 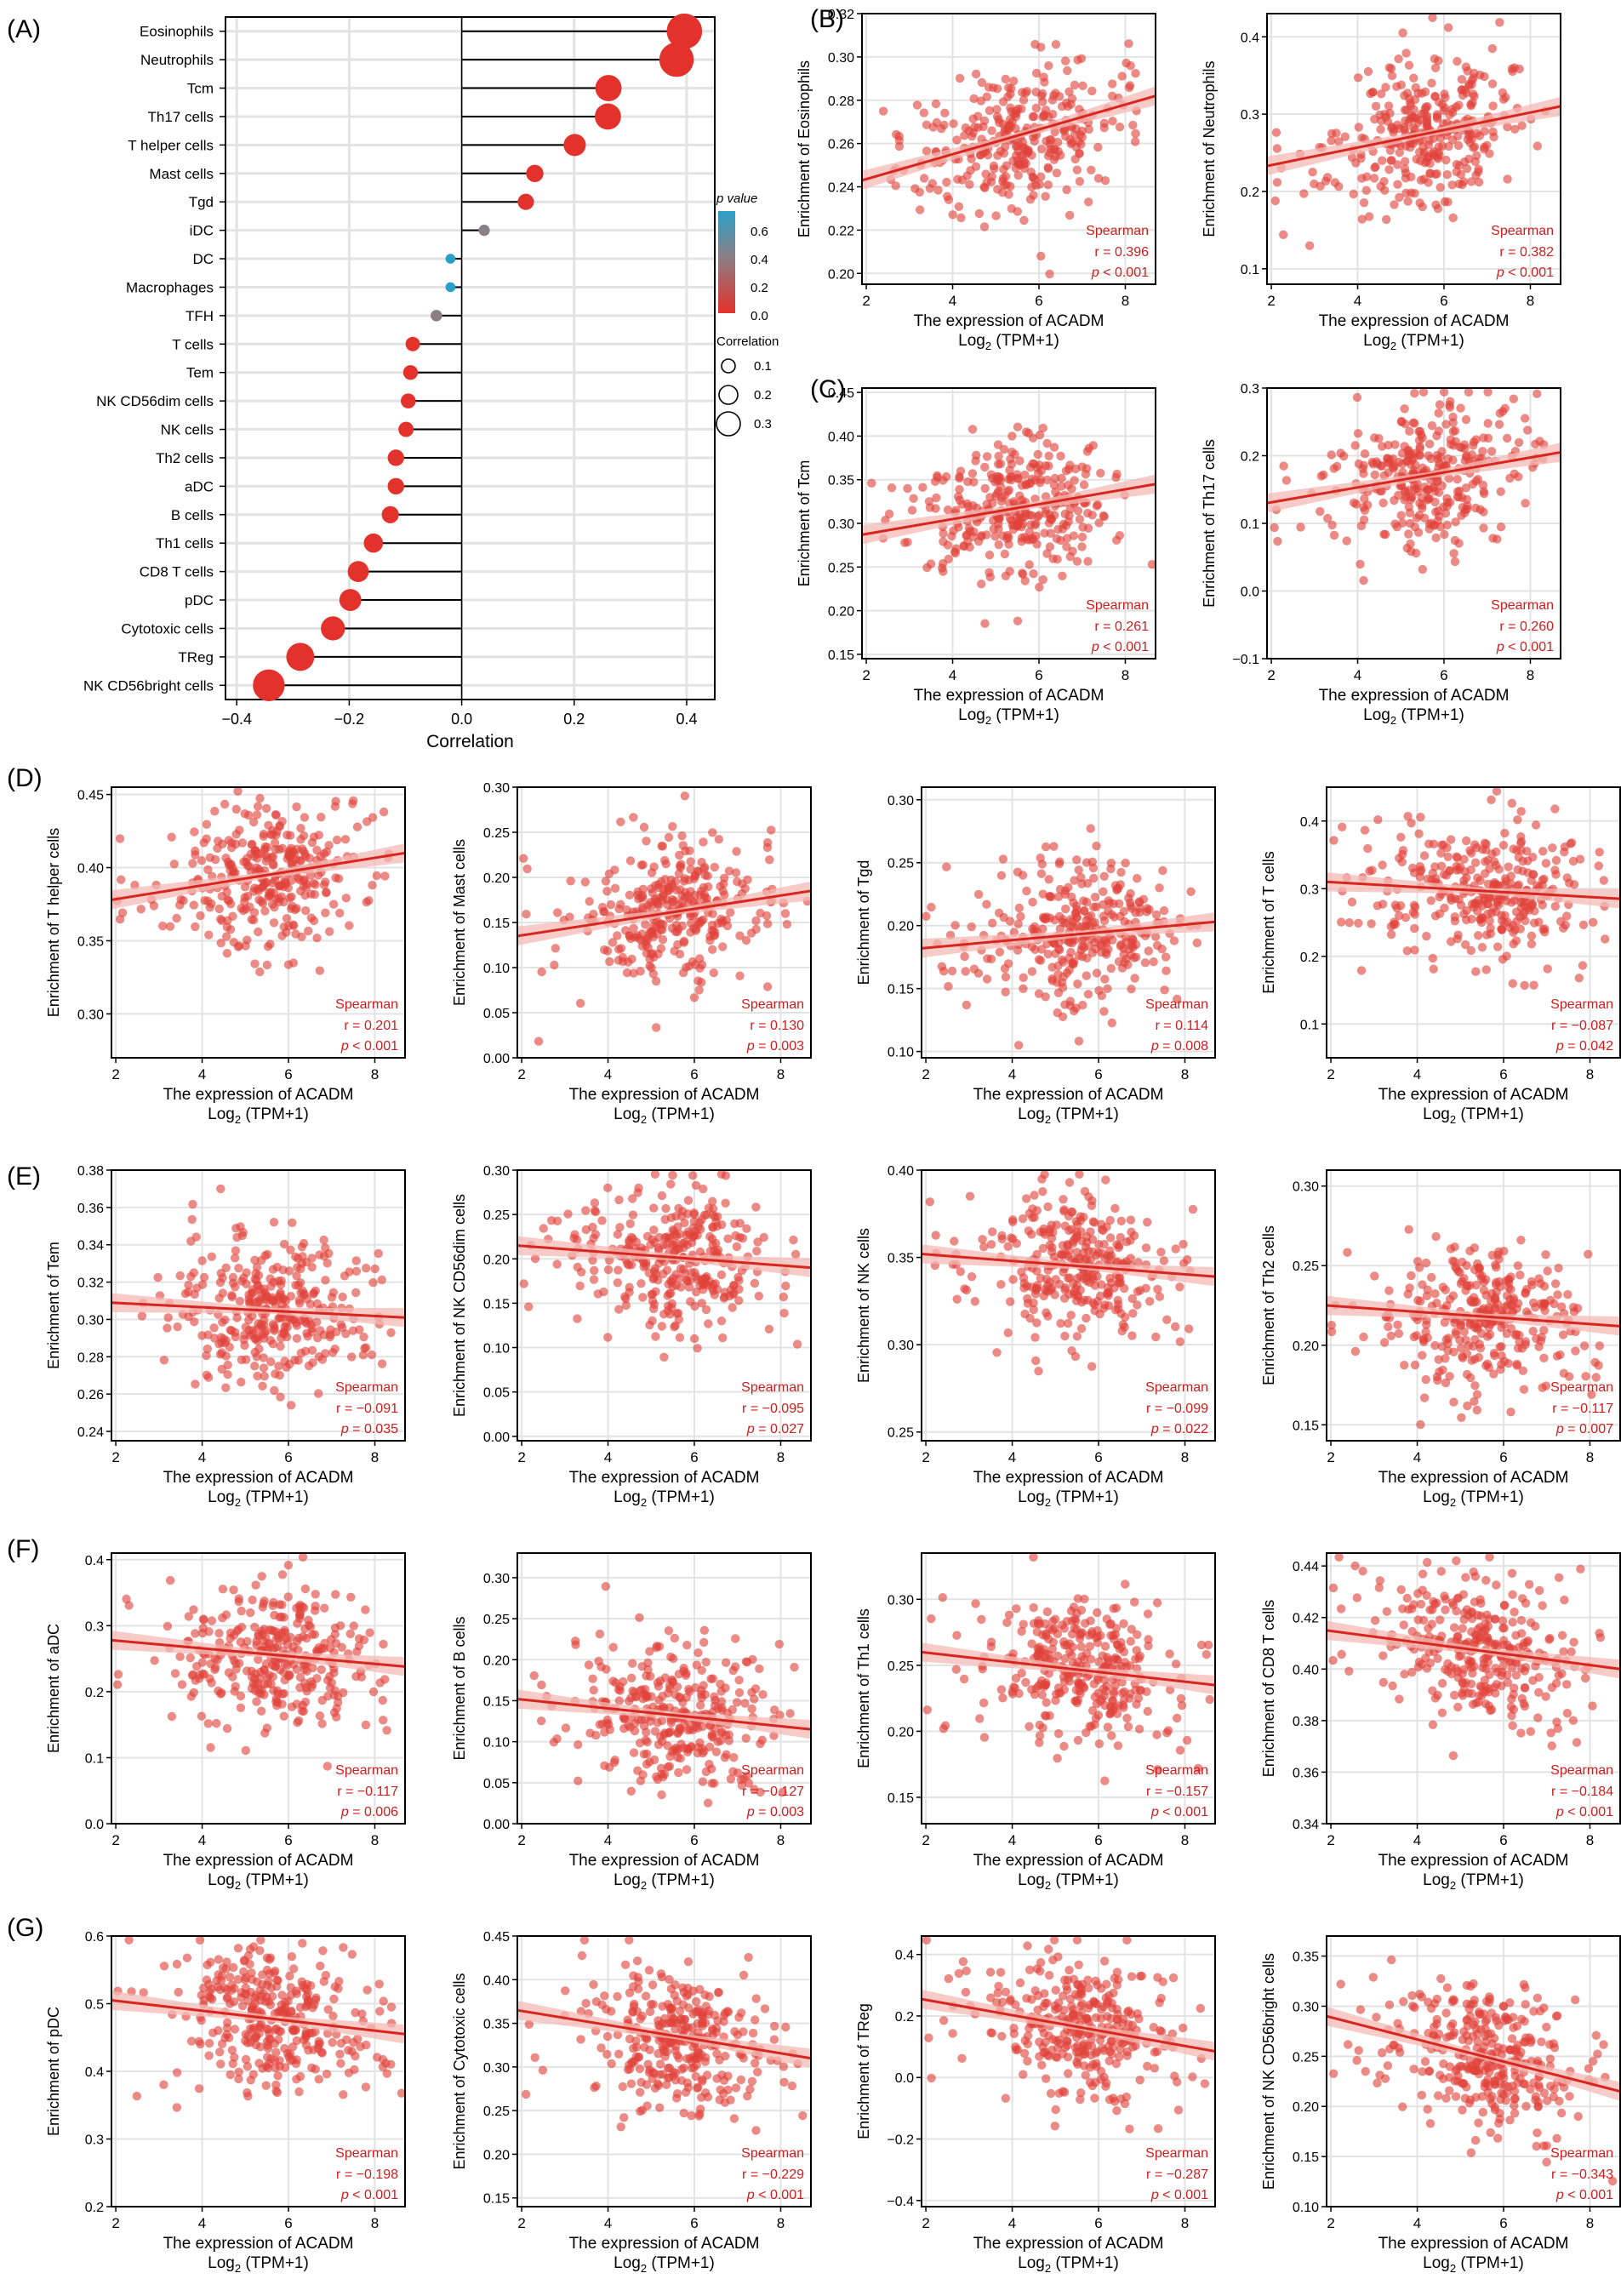 I want to click on scatter-ytick-label: 0.26, so click(x=90, y=1395).